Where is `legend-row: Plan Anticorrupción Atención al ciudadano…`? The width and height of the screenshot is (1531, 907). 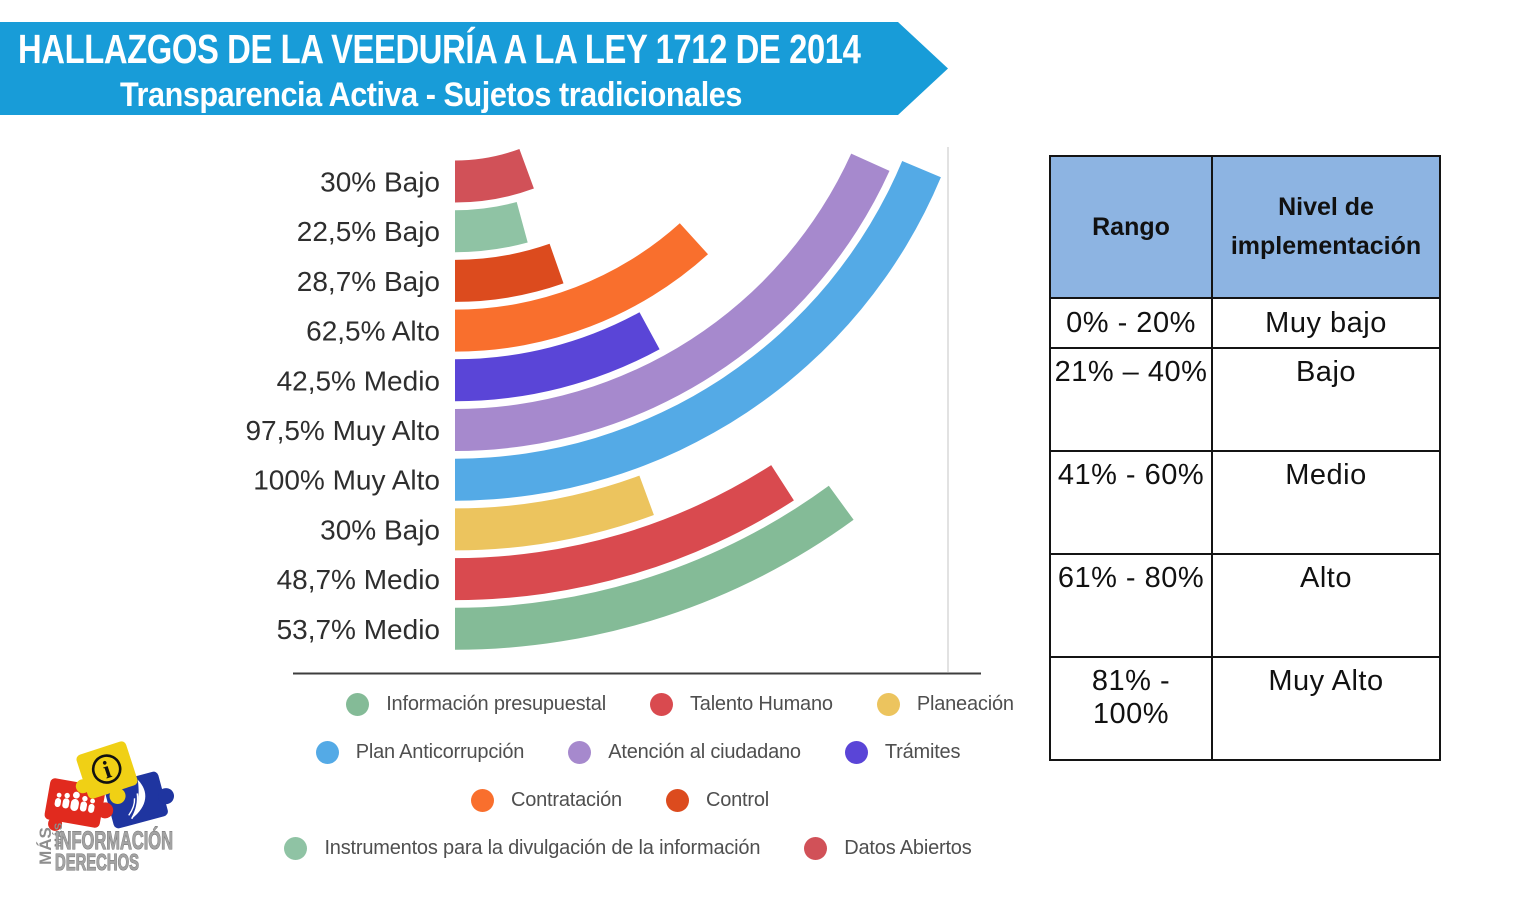 legend-row: Plan Anticorrupción Atención al ciudadano… is located at coordinates (638, 752).